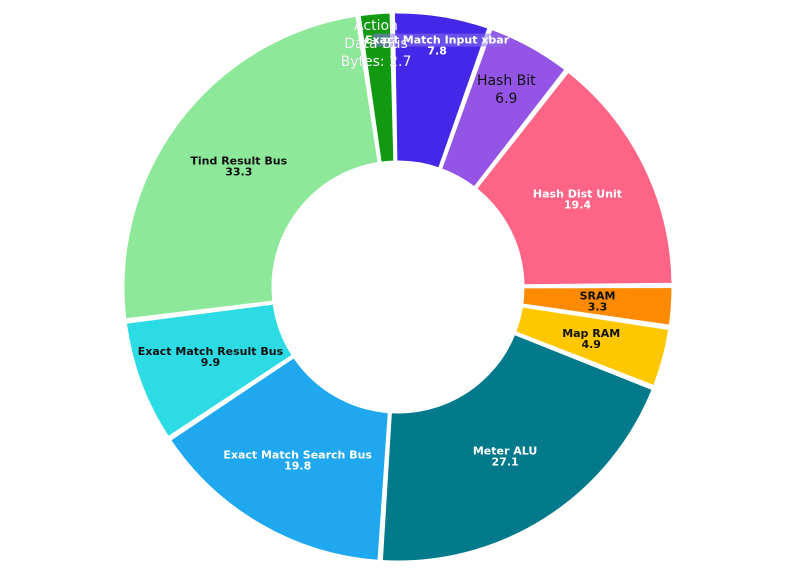 Image resolution: width=796 pixels, height=572 pixels. I want to click on slice-value-label: 19.4, so click(577, 204).